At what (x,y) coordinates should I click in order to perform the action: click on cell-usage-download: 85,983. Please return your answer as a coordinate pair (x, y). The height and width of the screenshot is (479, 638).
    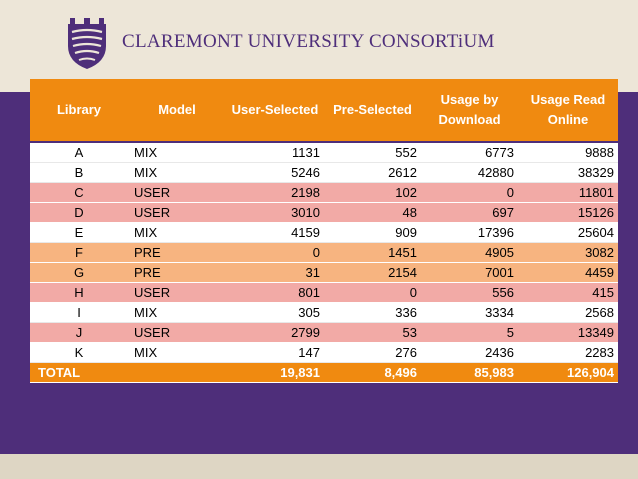
    Looking at the image, I should click on (469, 372).